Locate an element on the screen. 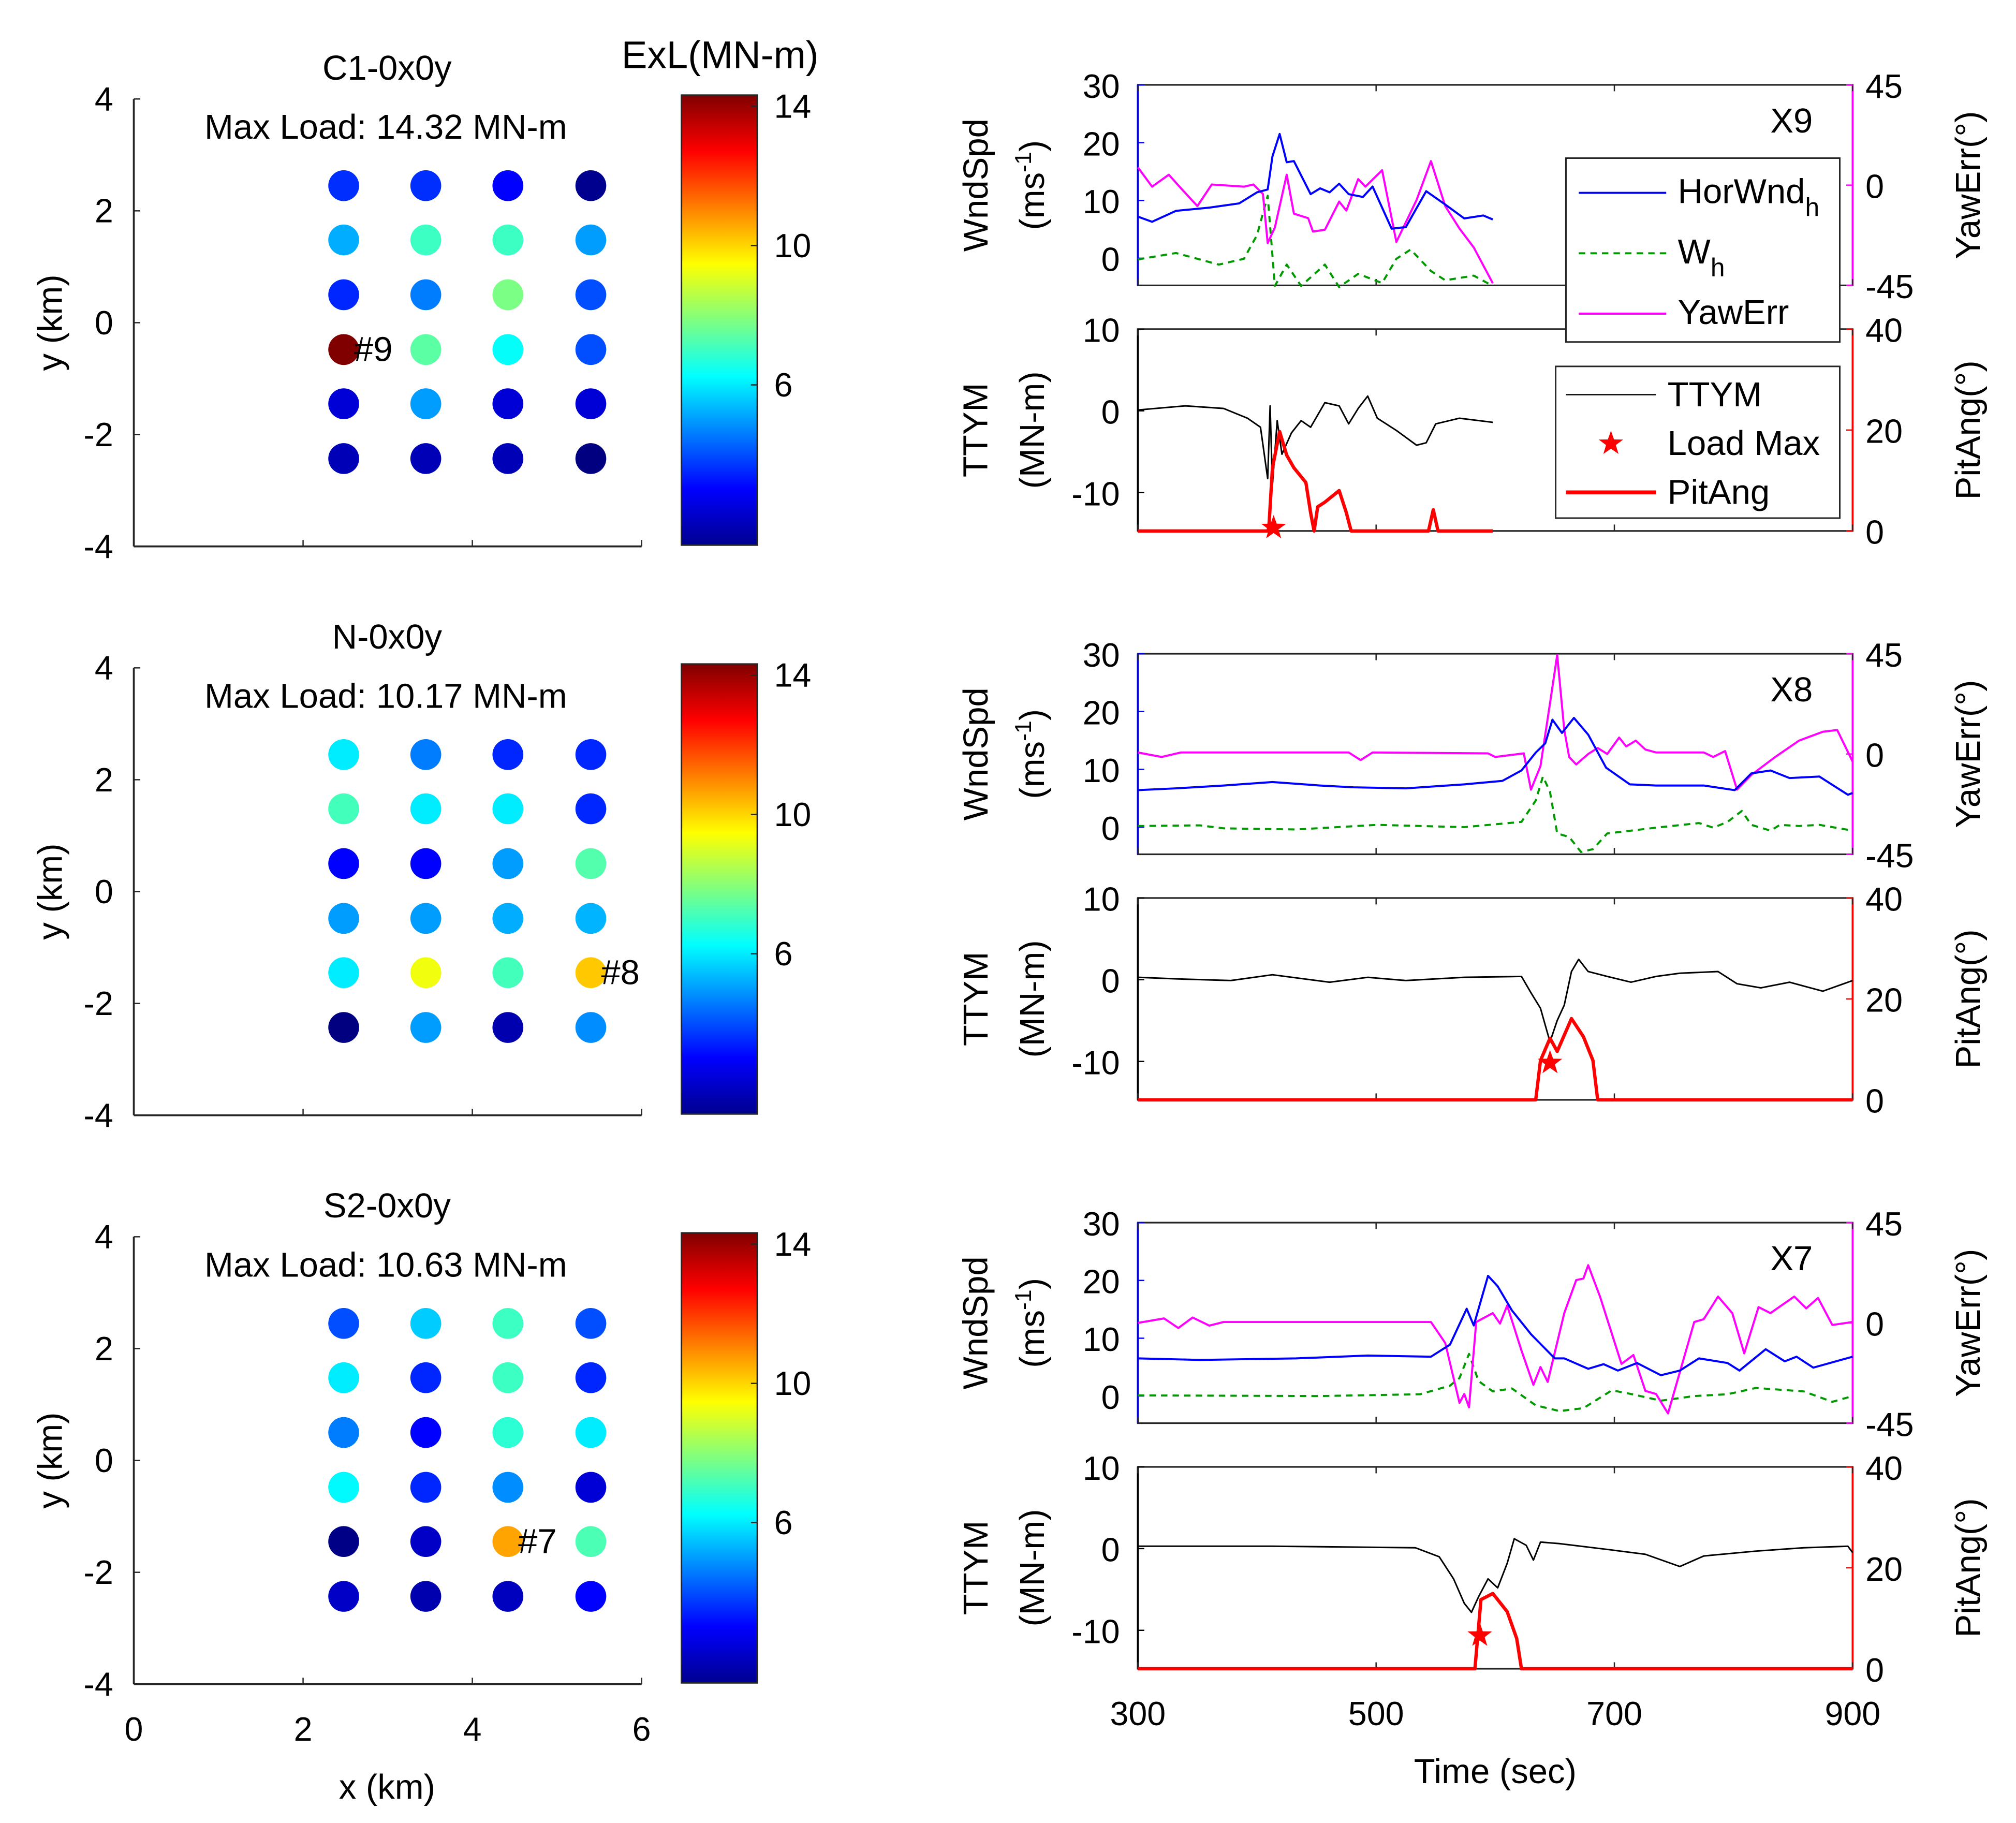 The height and width of the screenshot is (1823, 2016). max-turbine-annotation: #9 is located at coordinates (373, 349).